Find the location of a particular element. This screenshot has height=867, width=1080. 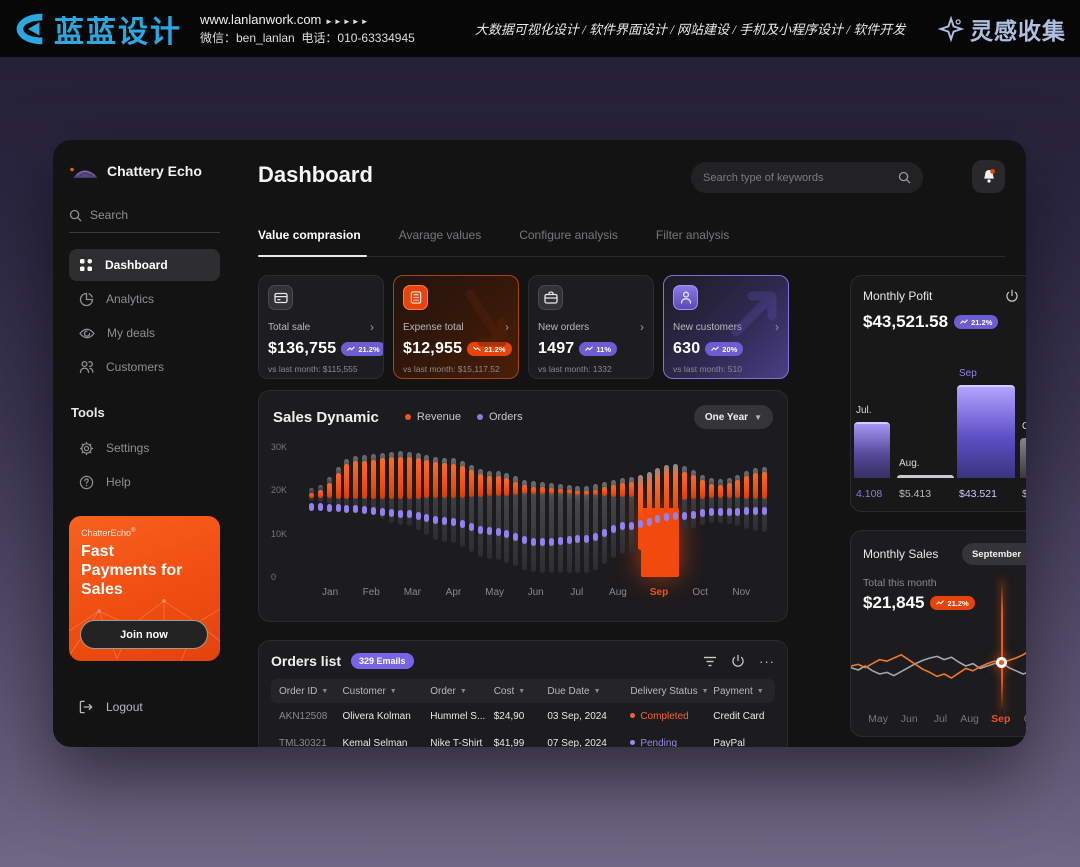

banner-wechat: 微信：ben_lanlan is located at coordinates (247, 38).